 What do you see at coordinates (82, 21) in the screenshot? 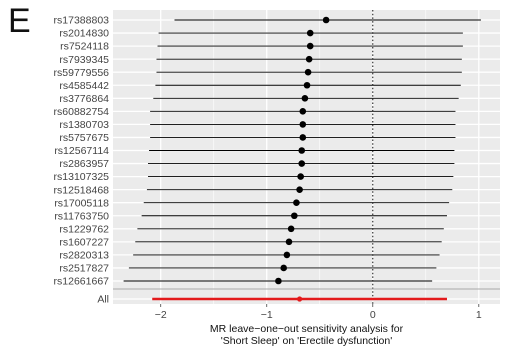
I see `y-tick-label: rs17388803` at bounding box center [82, 21].